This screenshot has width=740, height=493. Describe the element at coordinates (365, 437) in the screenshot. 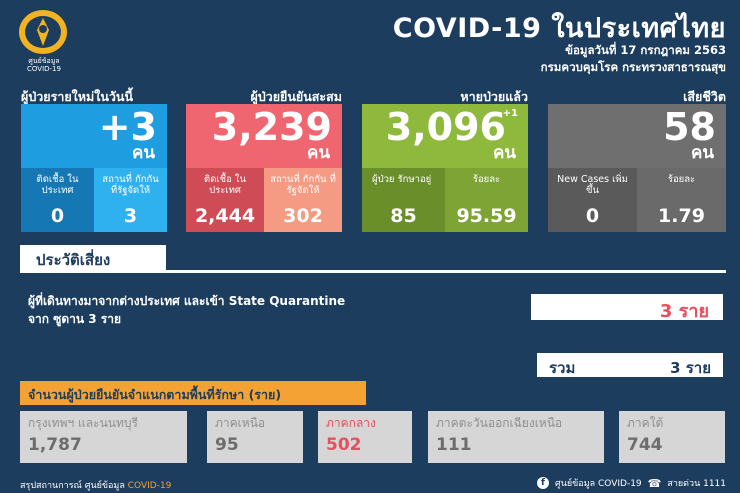

I see `region-central: ภาคกลาง 502` at that location.